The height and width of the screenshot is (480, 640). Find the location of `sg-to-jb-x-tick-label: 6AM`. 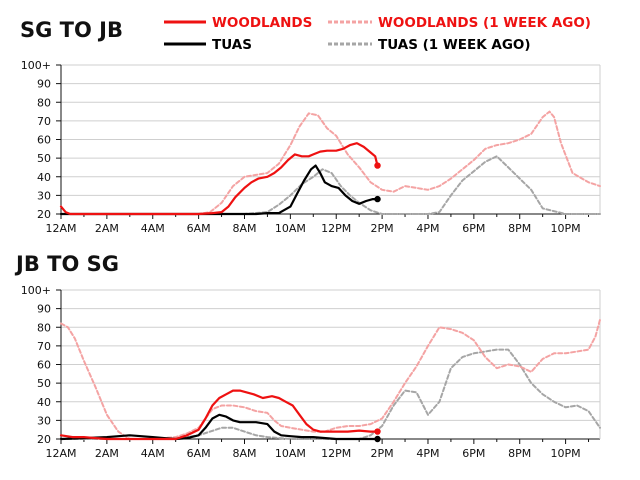

sg-to-jb-x-tick-label: 6AM is located at coordinates (199, 228).